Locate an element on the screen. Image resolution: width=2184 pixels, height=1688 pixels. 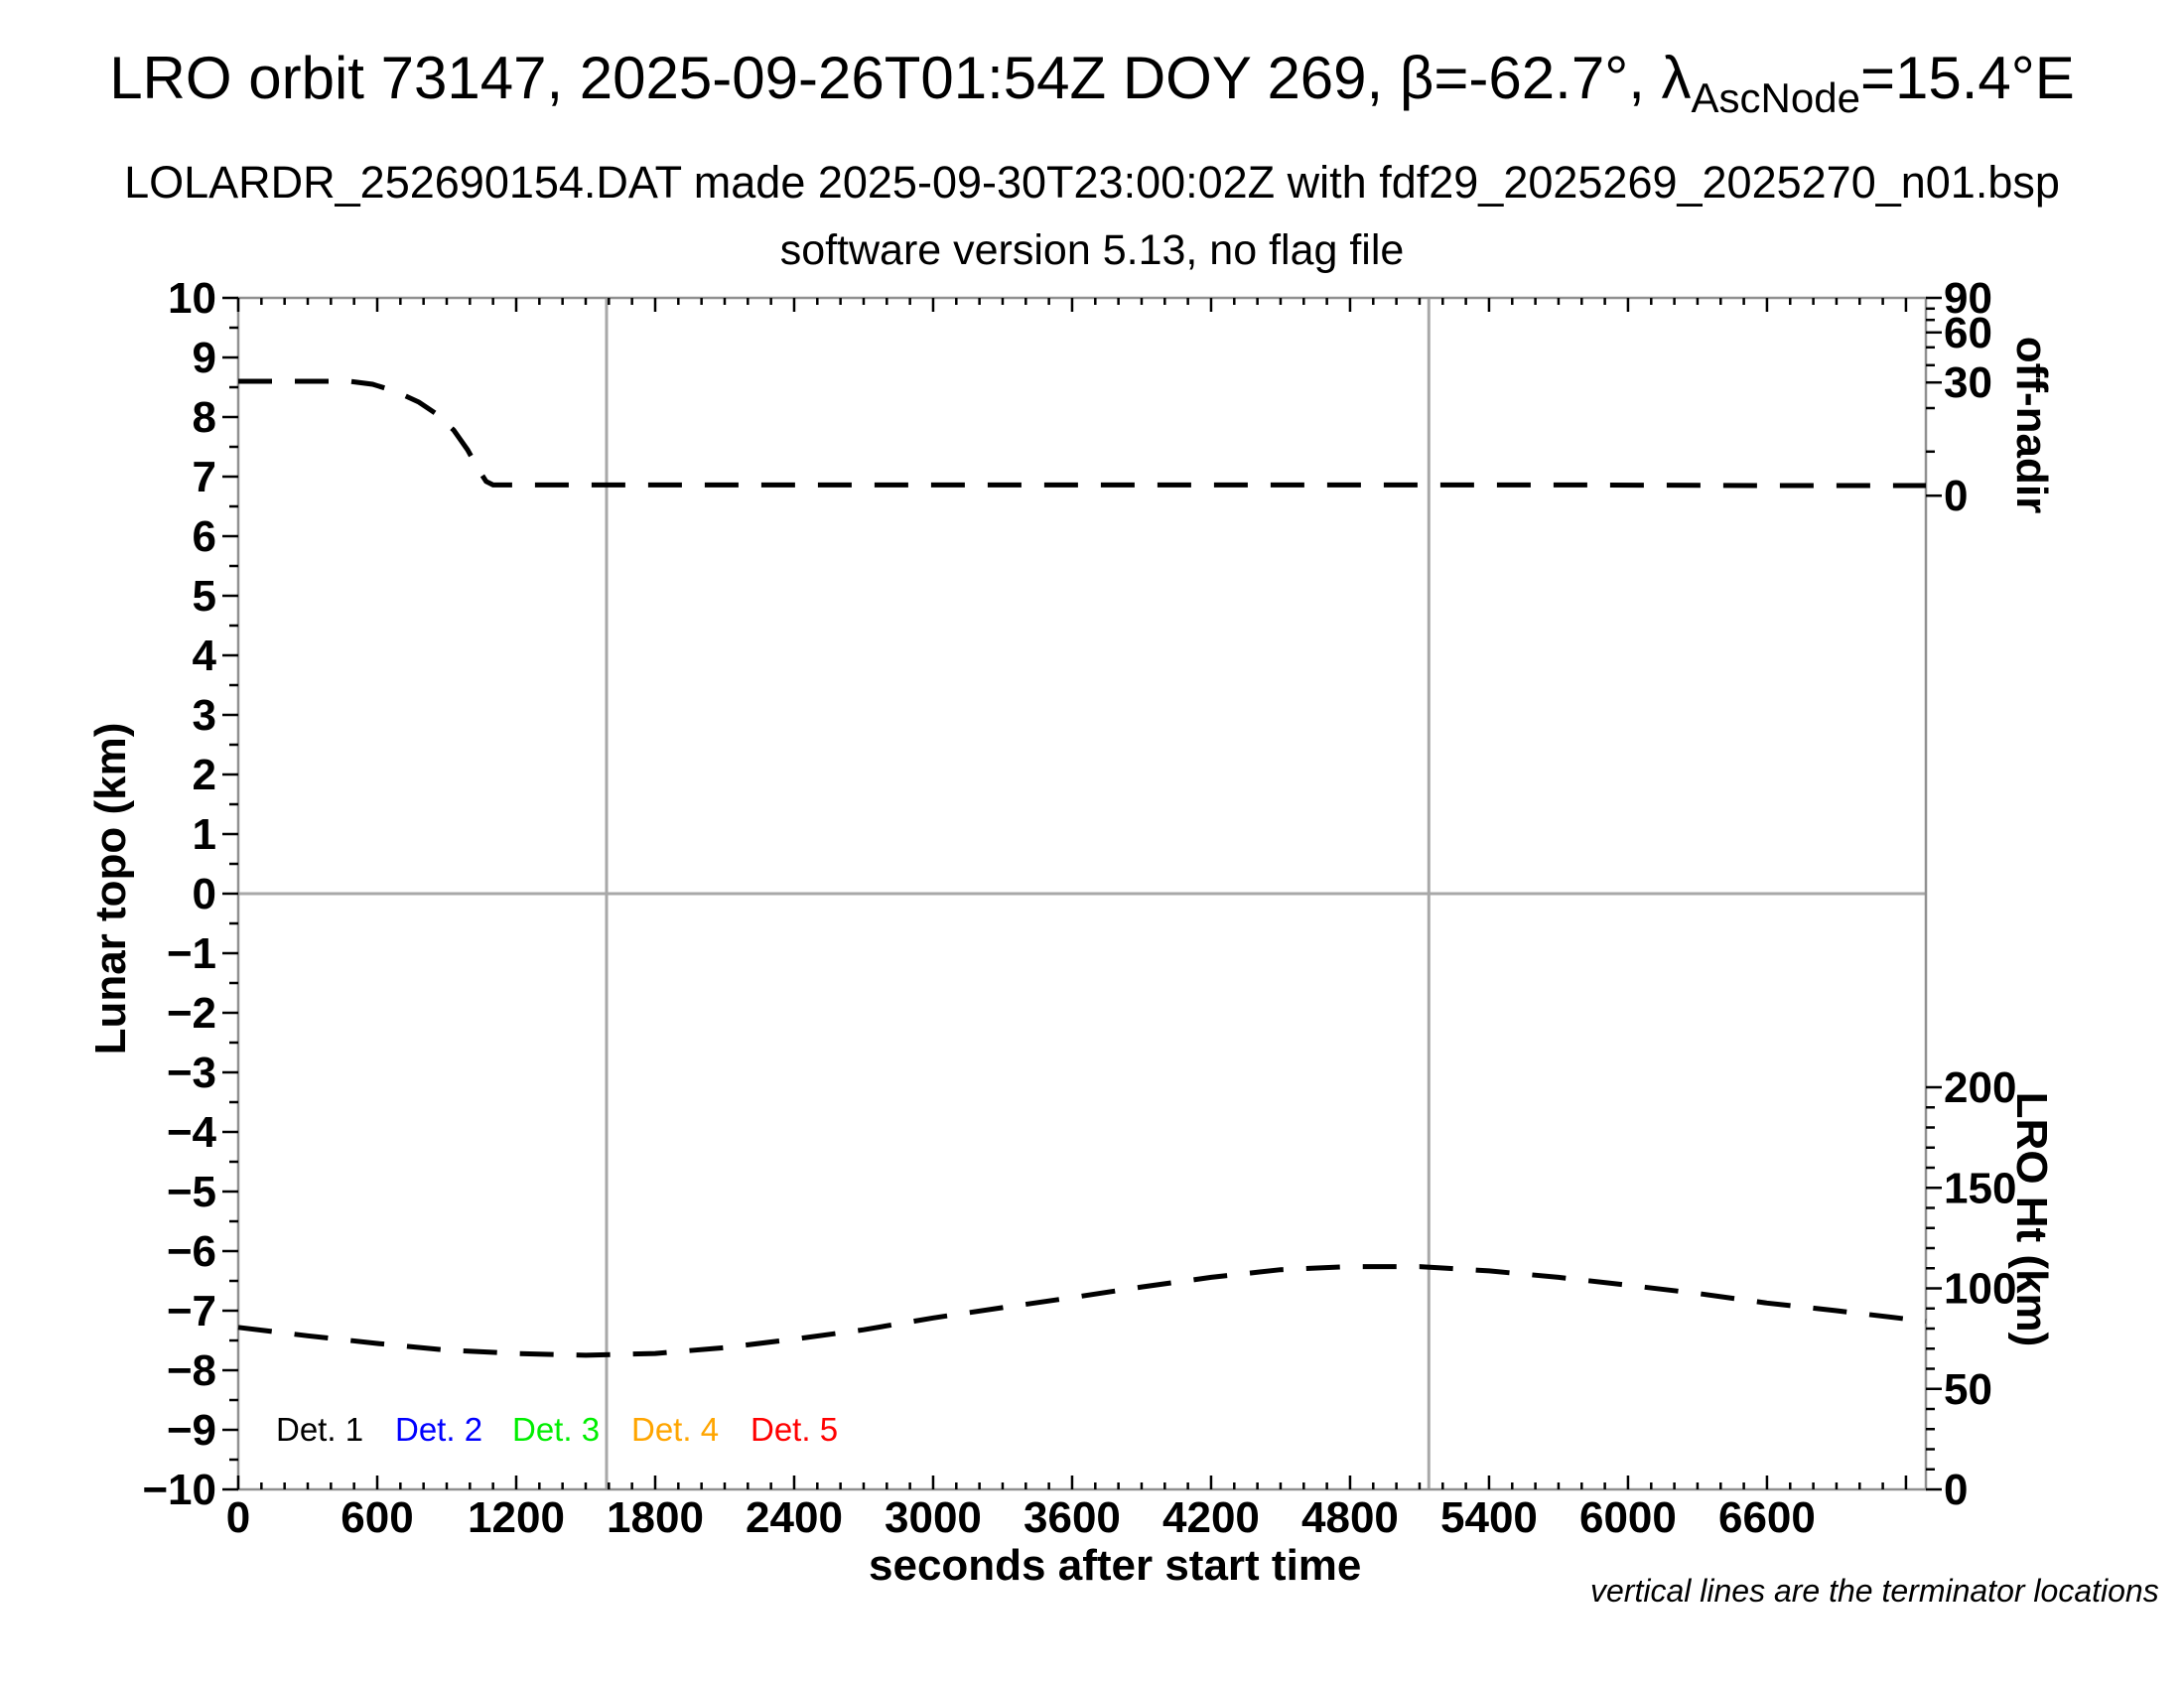
x-tick-label: 4800 is located at coordinates (1350, 1517).